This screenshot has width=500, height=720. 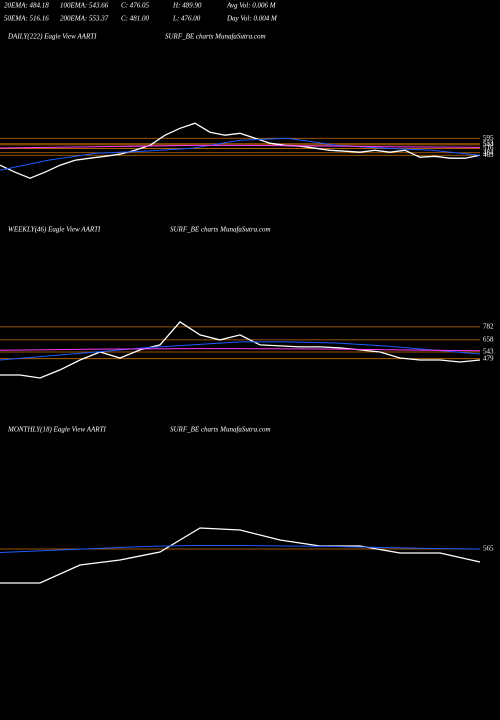 What do you see at coordinates (26, 19) in the screenshot?
I see `header-text: 50EMA: 516.16` at bounding box center [26, 19].